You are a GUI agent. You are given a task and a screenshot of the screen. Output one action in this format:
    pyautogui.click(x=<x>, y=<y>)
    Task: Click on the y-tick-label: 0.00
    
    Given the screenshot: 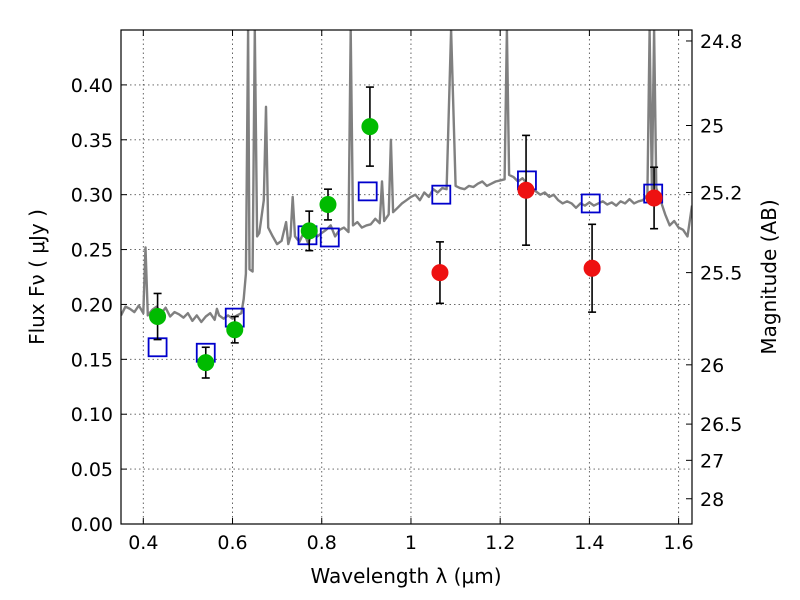 What is the action you would take?
    pyautogui.click(x=92, y=525)
    